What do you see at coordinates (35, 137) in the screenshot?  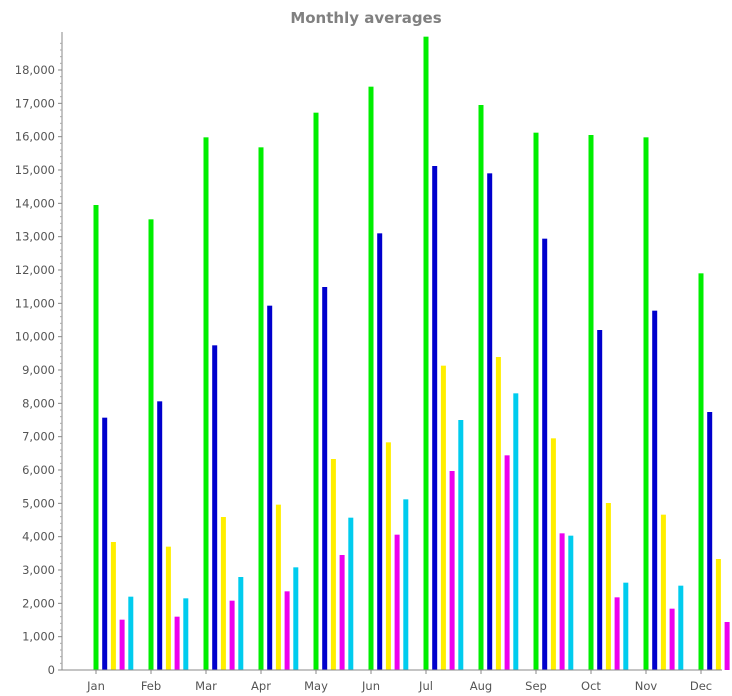 I see `y-tick-label: 16,000` at bounding box center [35, 137].